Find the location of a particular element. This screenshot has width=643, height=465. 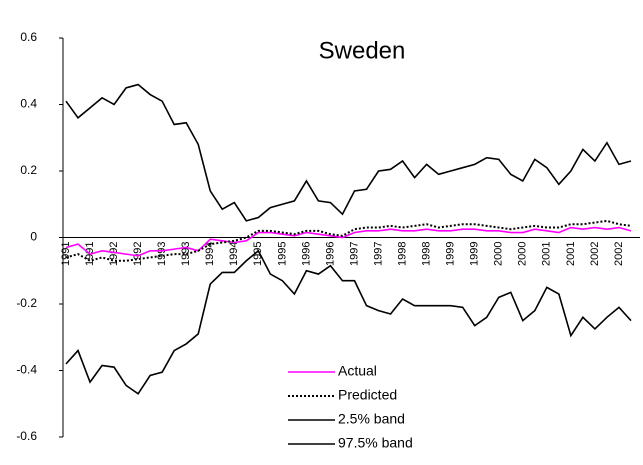

y-tick-label: -0.6 is located at coordinates (26, 436).